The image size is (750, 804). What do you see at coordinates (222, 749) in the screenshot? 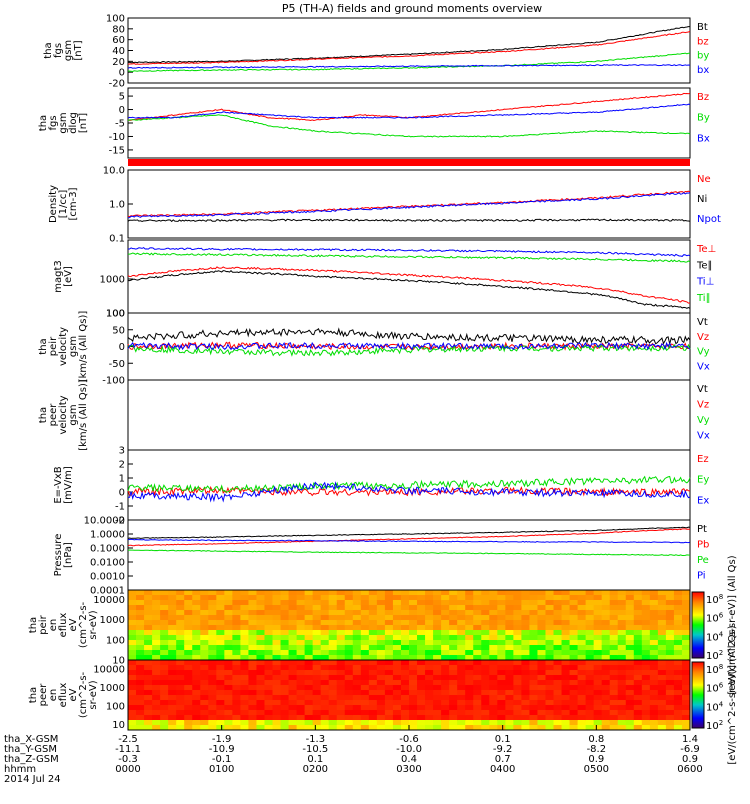
I see `xaxis-tick-y: -10.9` at bounding box center [222, 749].